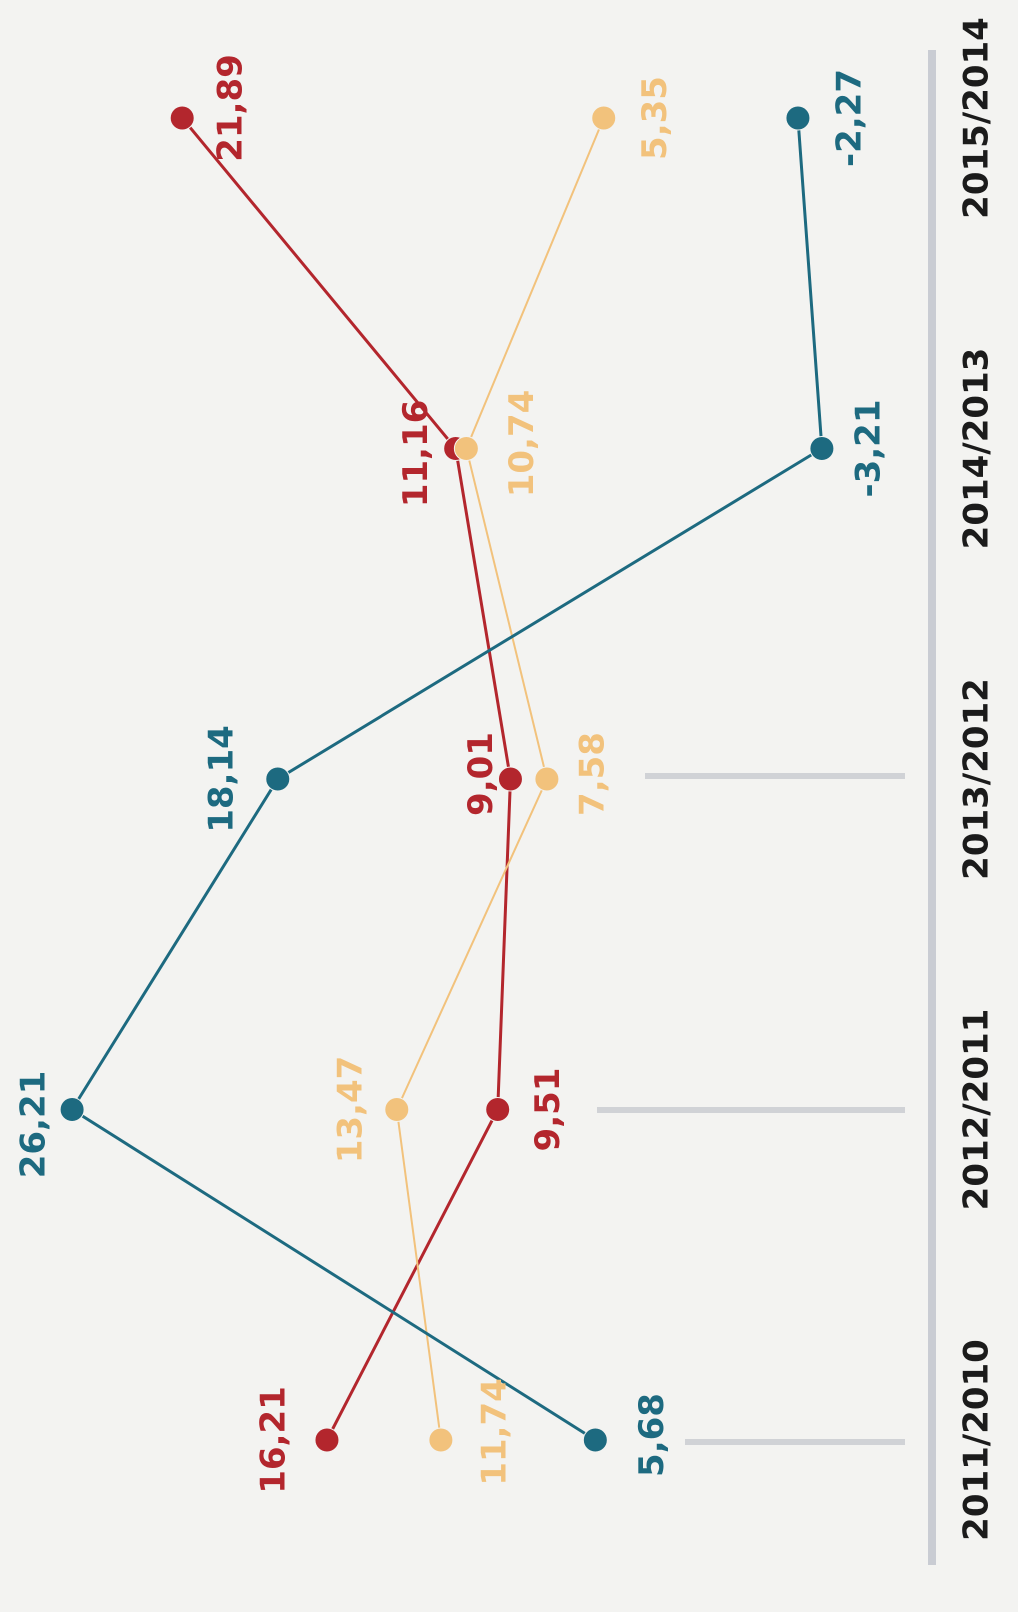 The width and height of the screenshot is (1018, 1612). What do you see at coordinates (977, 1110) in the screenshot?
I see `category-label: 2012/2011` at bounding box center [977, 1110].